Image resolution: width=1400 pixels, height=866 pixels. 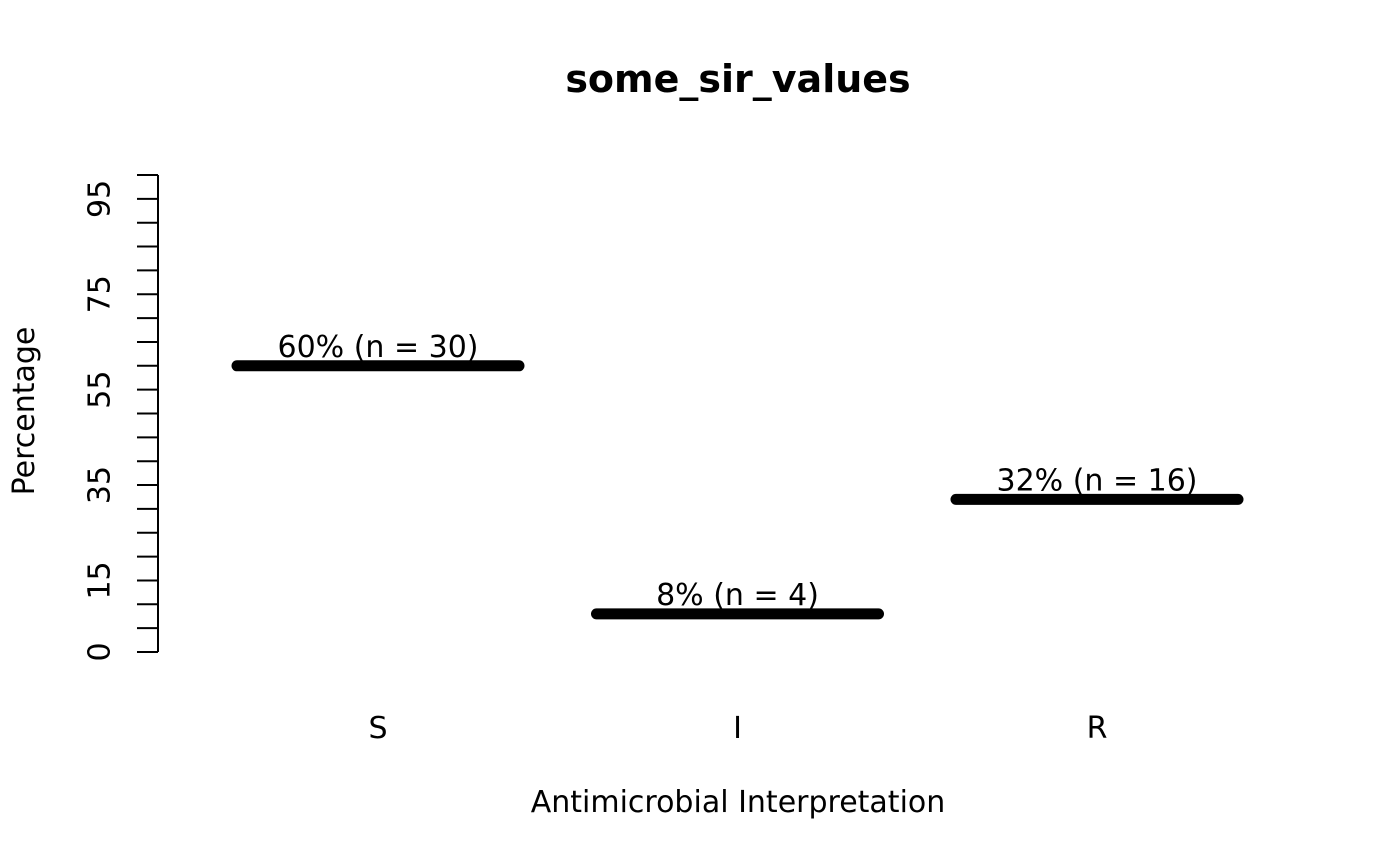 I want to click on y-axis-tick-label: 35, so click(x=100, y=485).